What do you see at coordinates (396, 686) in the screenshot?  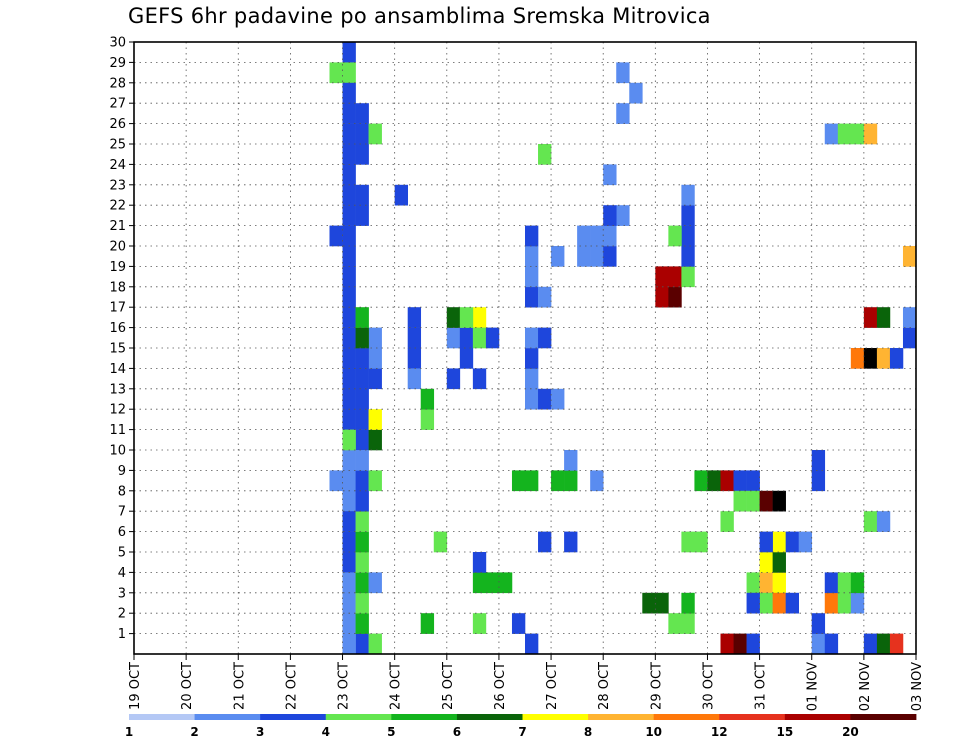 I see `x-tick-label: 24 OCT` at bounding box center [396, 686].